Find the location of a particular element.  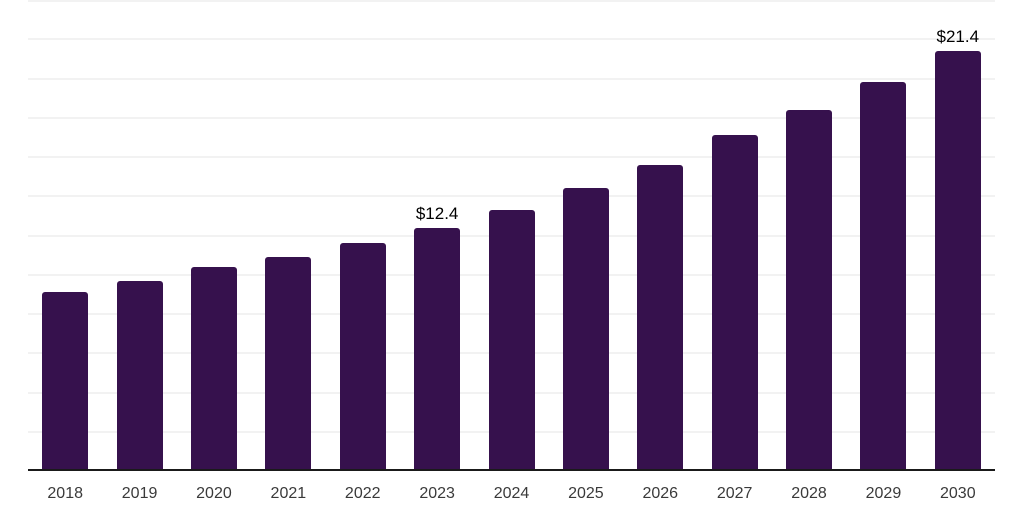

bar-2027 is located at coordinates (734, 303).